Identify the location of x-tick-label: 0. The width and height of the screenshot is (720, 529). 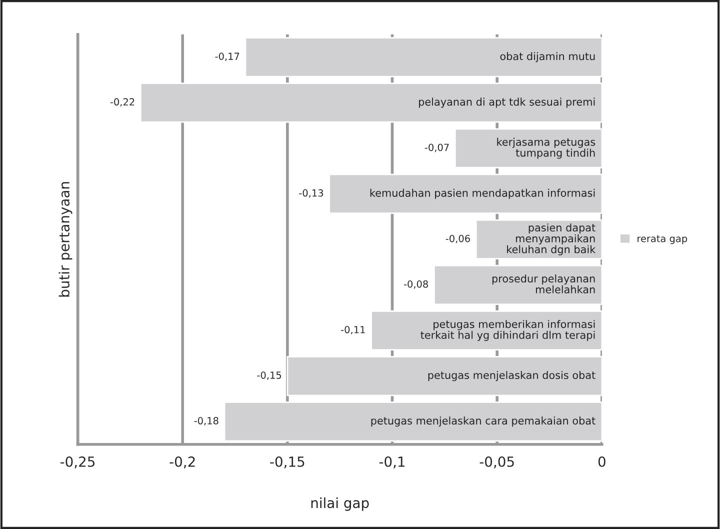
(602, 461).